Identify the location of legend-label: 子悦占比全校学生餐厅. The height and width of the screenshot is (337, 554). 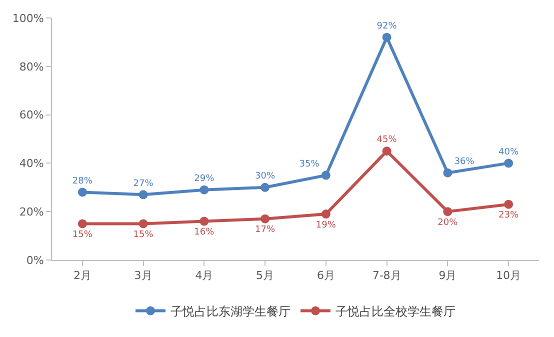
(396, 311).